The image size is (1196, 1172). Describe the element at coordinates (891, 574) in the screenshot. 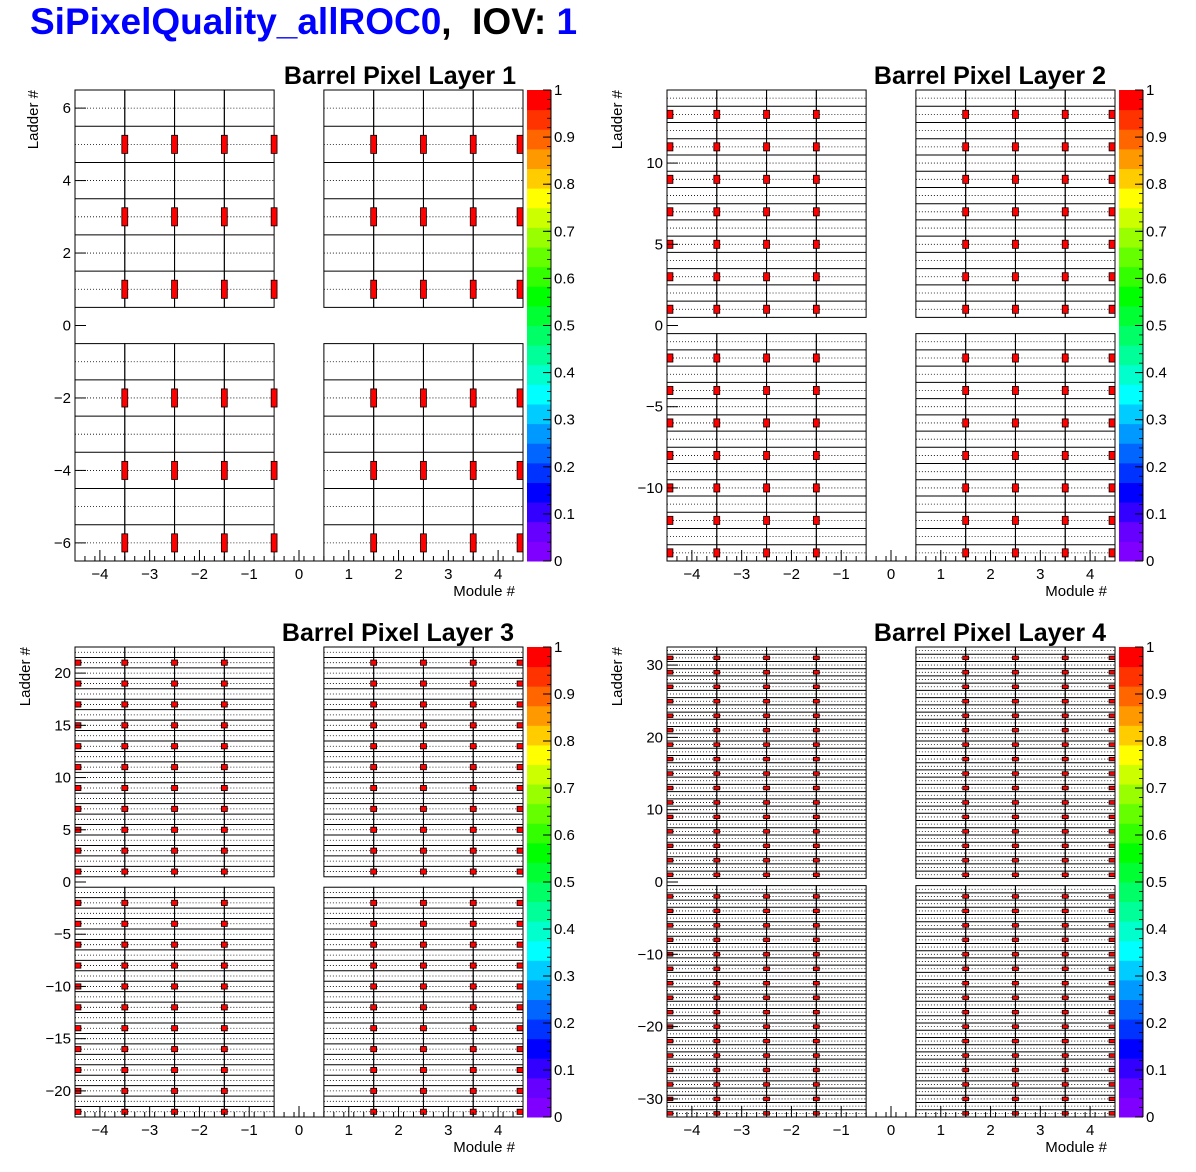

I see `x-tick-label: 0` at that location.